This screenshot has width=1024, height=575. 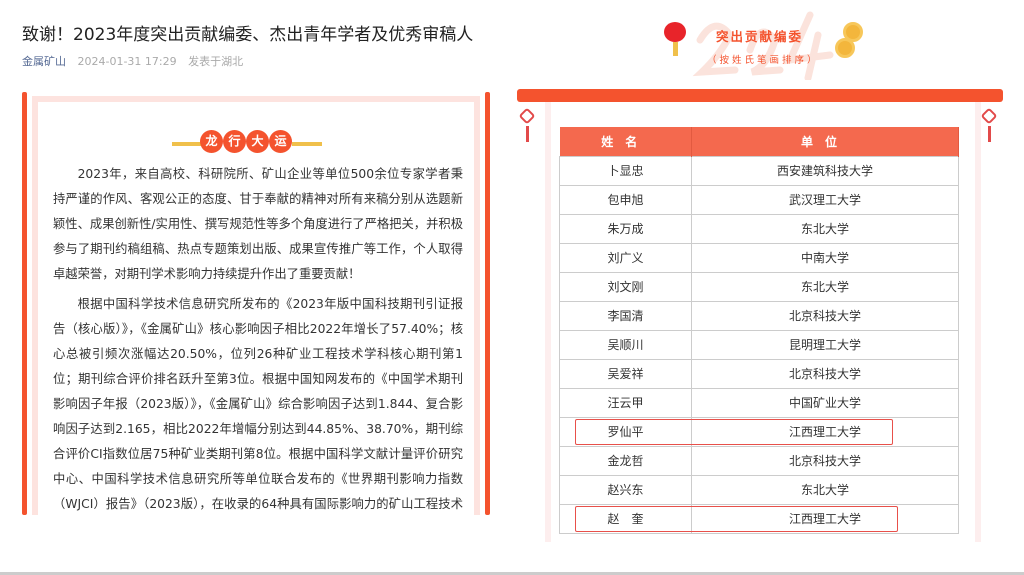 I want to click on table-row: 金龙哲 北京科技大学, so click(x=759, y=460).